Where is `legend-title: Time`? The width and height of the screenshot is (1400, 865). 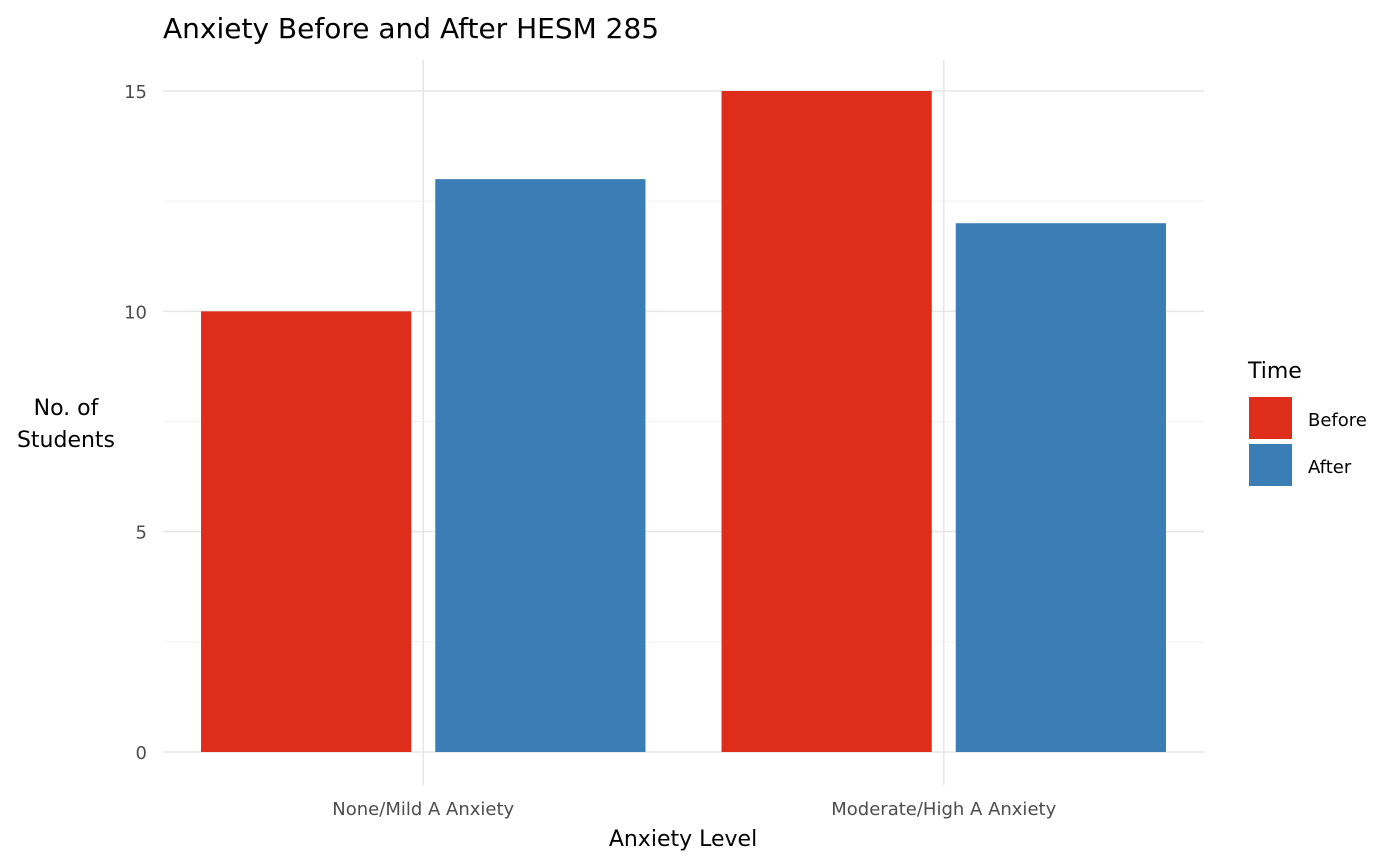 legend-title: Time is located at coordinates (1274, 371).